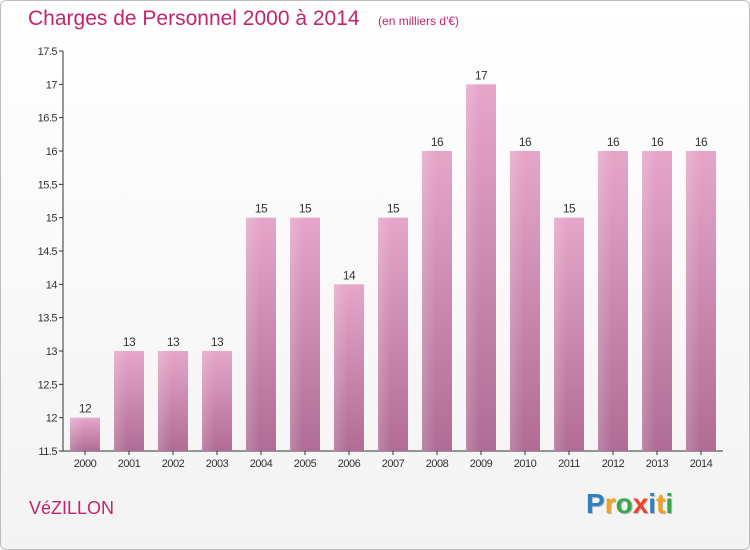 The image size is (750, 550). Describe the element at coordinates (569, 464) in the screenshot. I see `x-tick-label: 2011` at that location.